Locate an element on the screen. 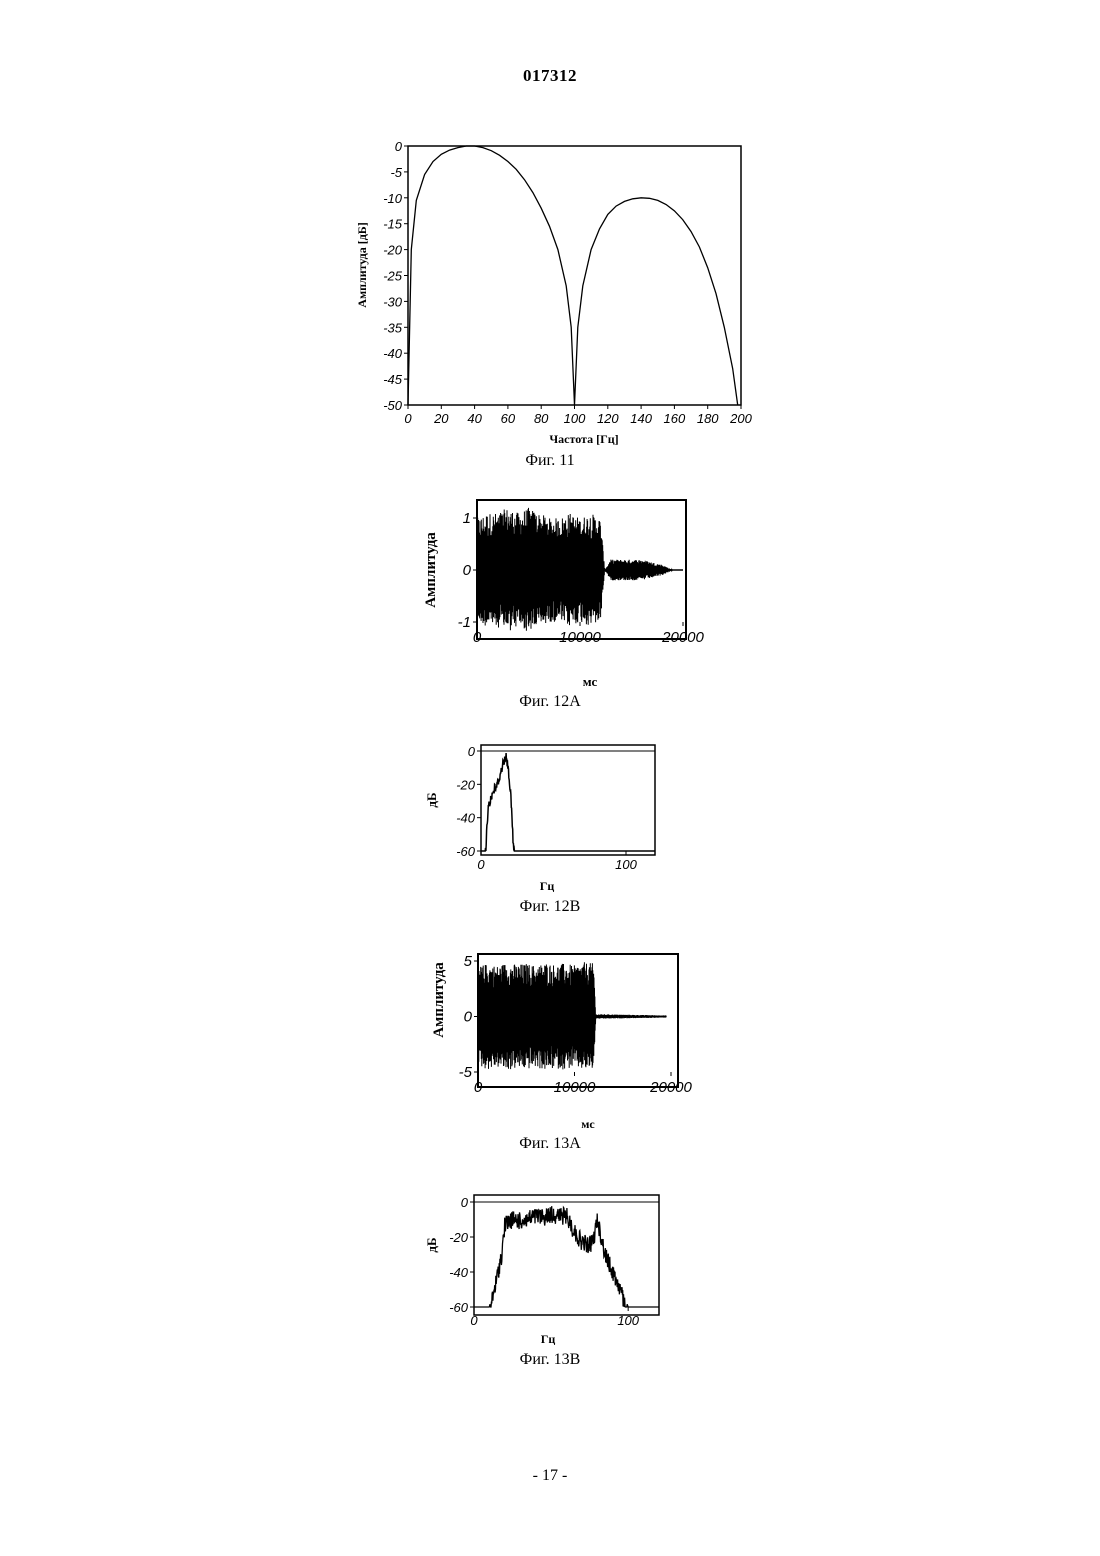 The image size is (1100, 1556). y-tick-label: 1 is located at coordinates (467, 518).